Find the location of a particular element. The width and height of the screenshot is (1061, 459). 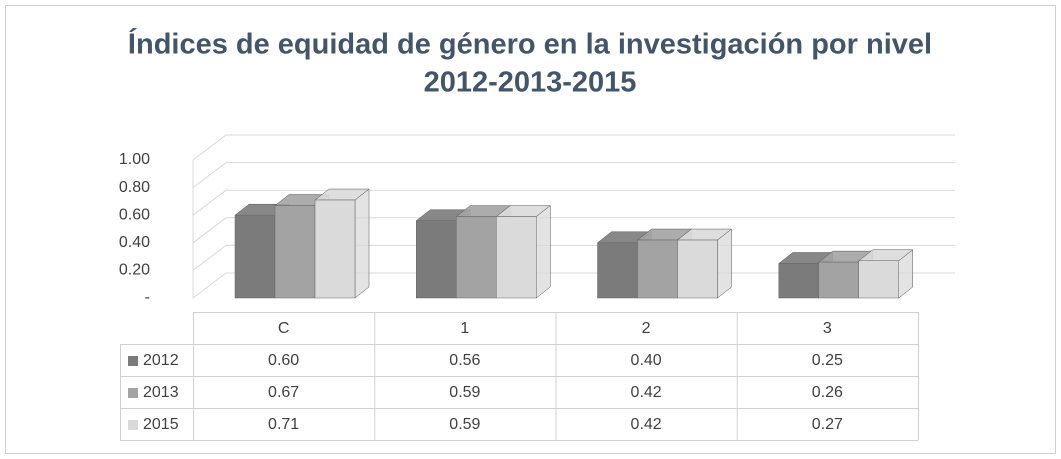

legend-label: 2012 is located at coordinates (161, 360).